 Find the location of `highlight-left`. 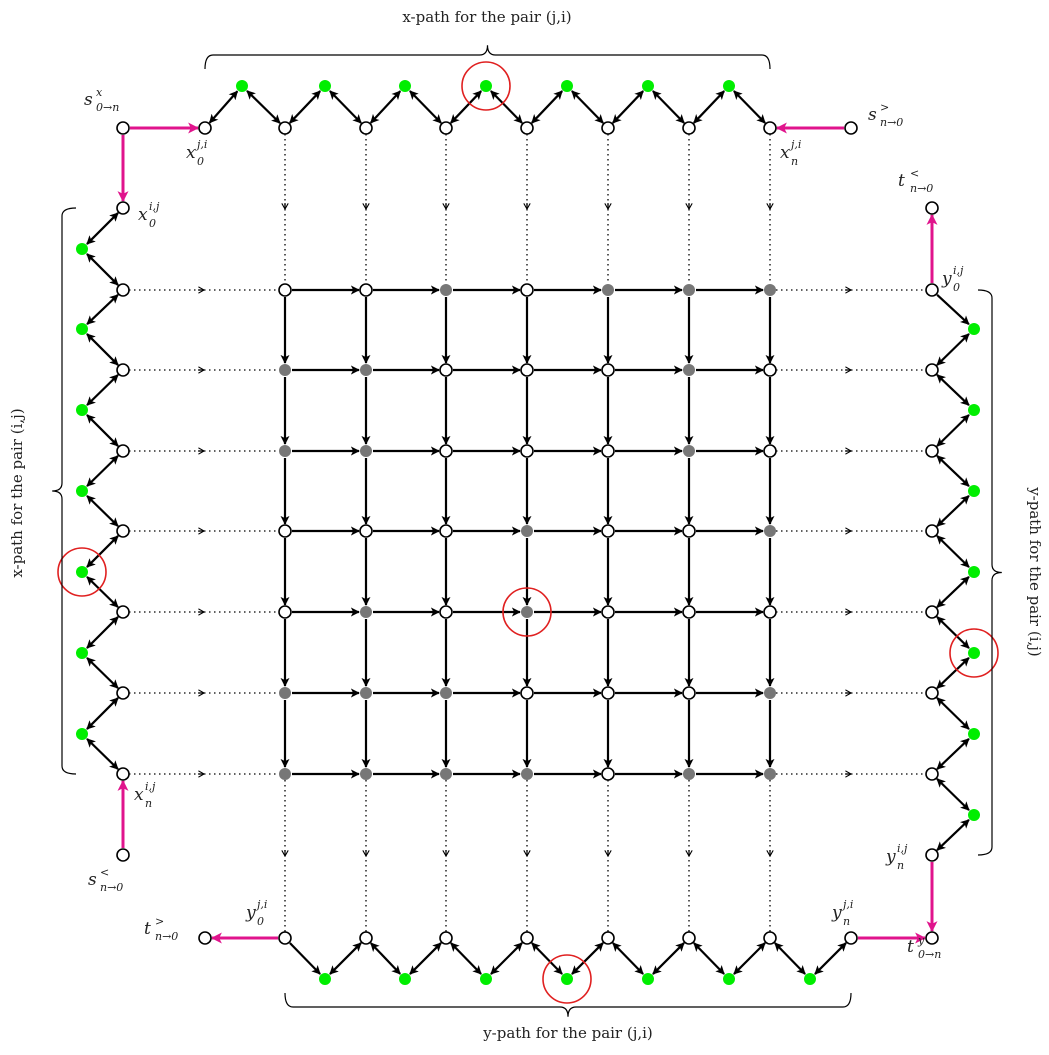

highlight-left is located at coordinates (82, 572).